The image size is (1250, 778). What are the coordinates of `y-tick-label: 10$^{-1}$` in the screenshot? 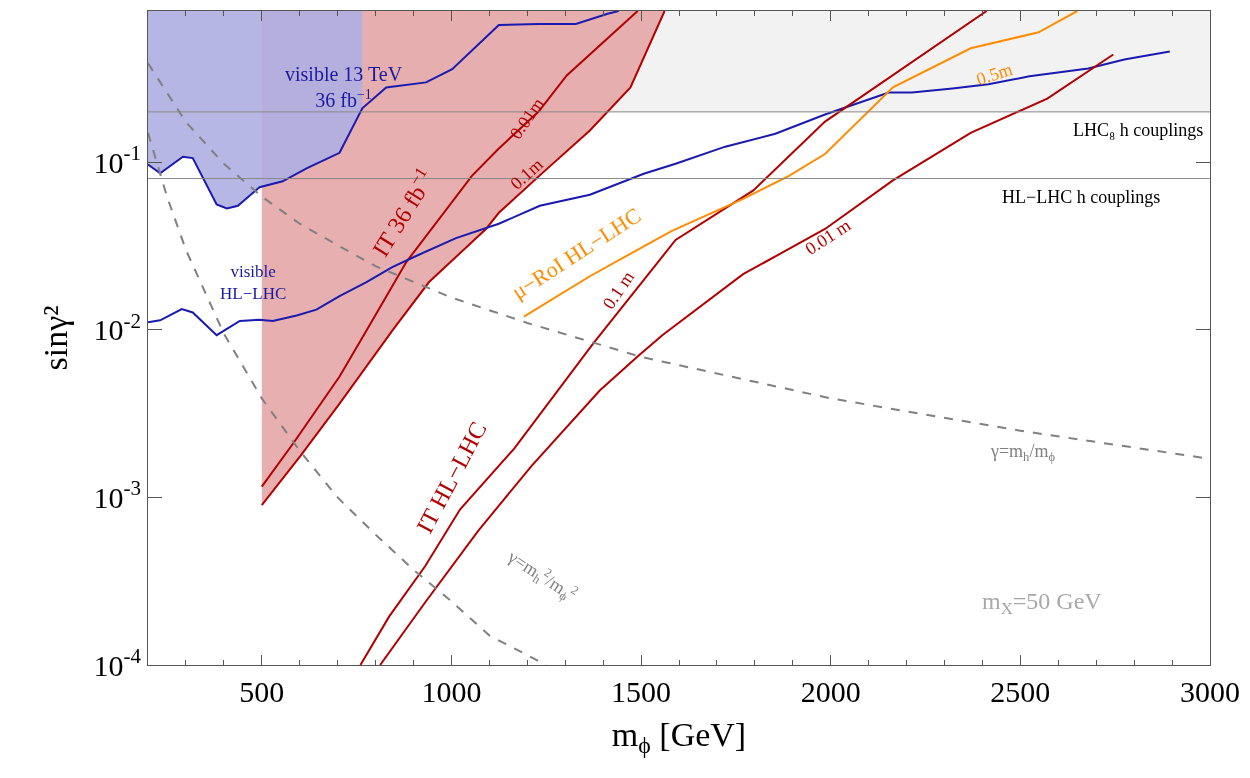 It's located at (117, 160).